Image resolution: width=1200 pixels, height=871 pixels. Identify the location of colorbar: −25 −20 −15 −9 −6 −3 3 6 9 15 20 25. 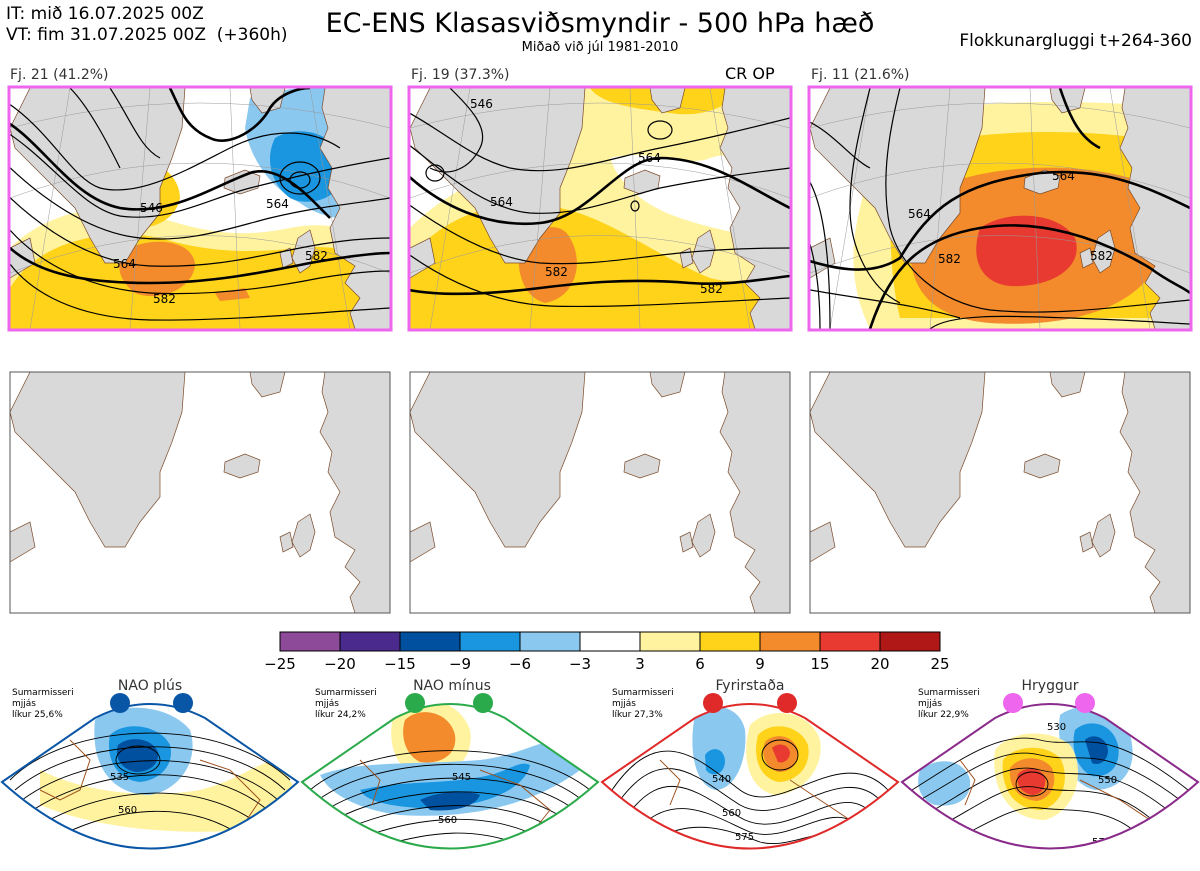
(607, 652).